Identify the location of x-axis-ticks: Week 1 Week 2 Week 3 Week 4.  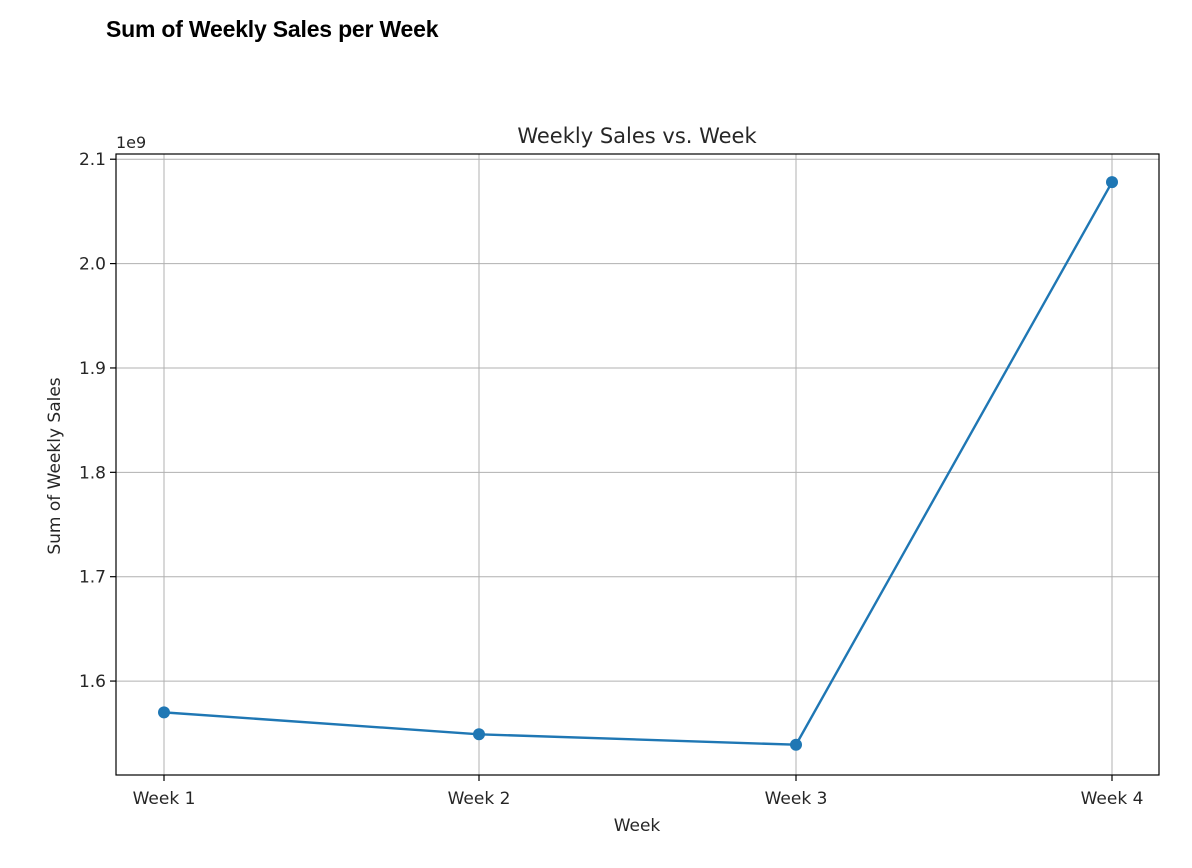
(638, 792).